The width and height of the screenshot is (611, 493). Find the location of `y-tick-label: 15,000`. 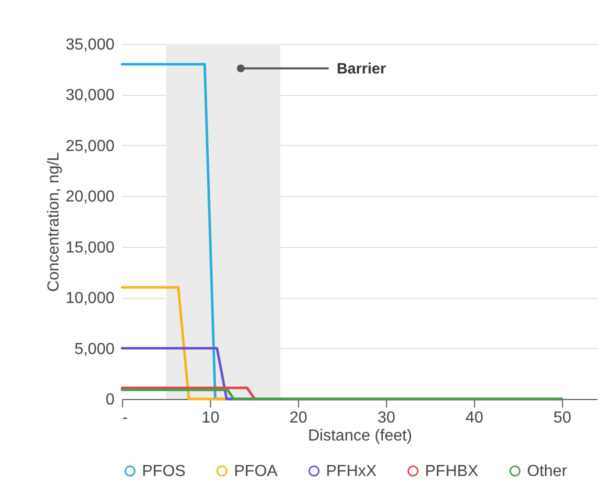

y-tick-label: 15,000 is located at coordinates (90, 247).